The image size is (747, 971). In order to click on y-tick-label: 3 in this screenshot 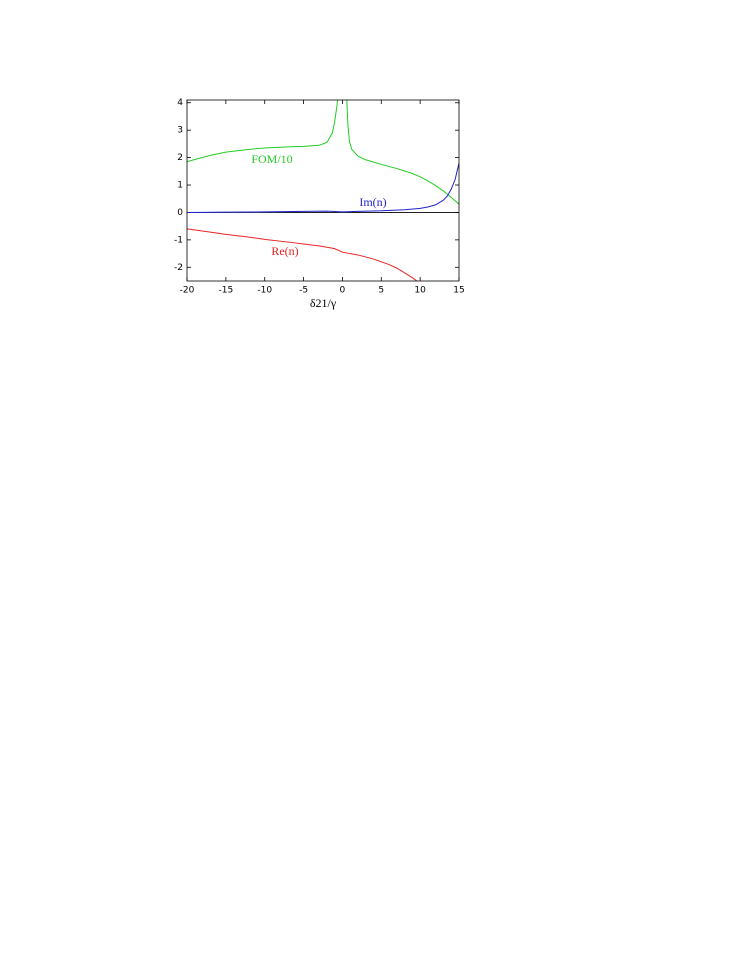, I will do `click(180, 131)`.